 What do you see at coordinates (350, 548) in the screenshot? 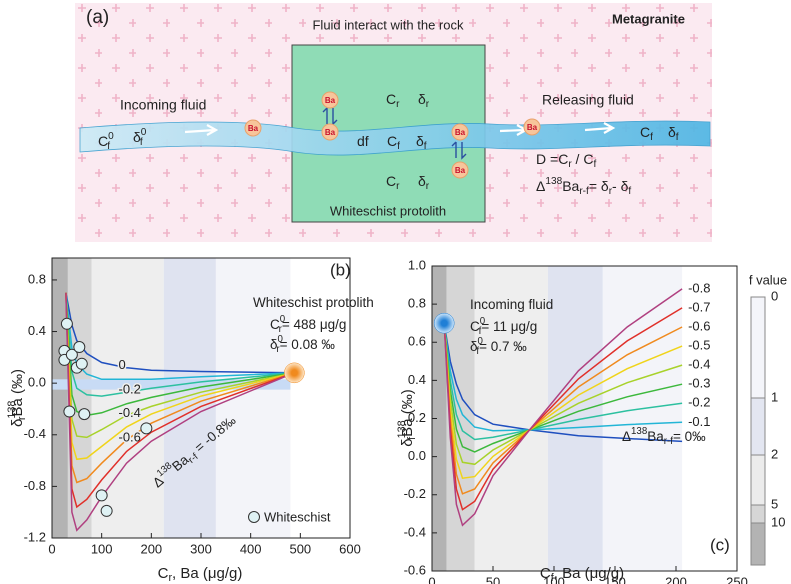
I see `x-tick-label: 600` at bounding box center [350, 548].